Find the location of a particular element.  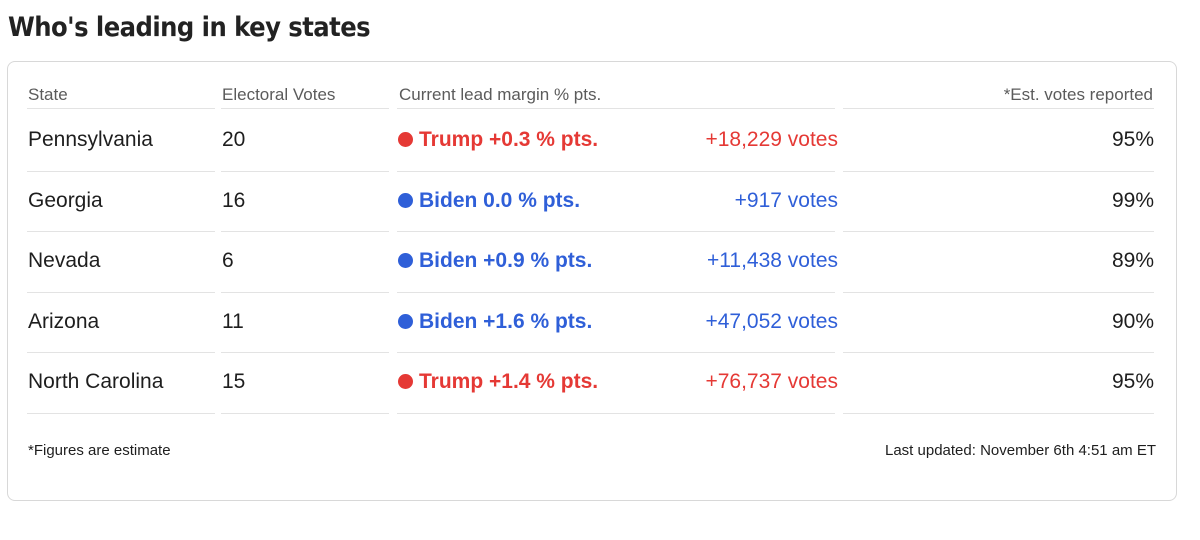

votes-reported: 90% is located at coordinates (1132, 321).